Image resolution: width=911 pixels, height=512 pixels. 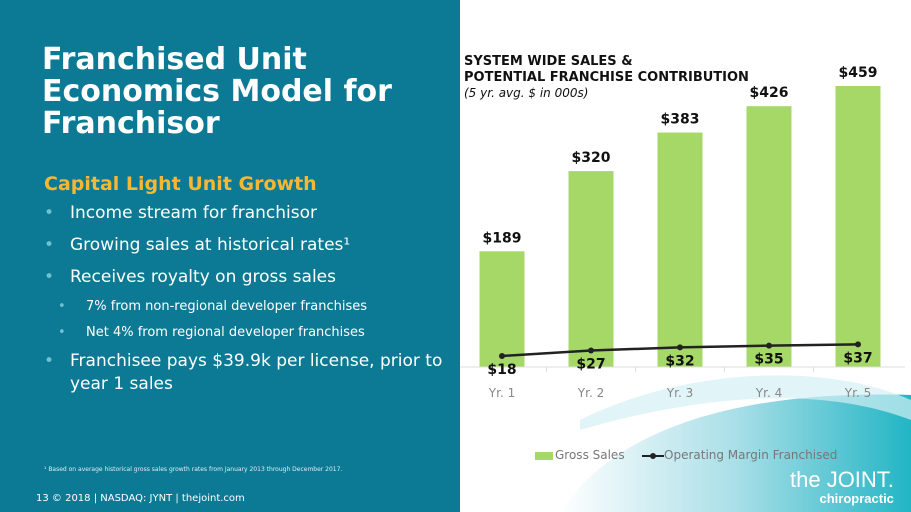 What do you see at coordinates (857, 393) in the screenshot?
I see `x-tick-label: Yr. 5` at bounding box center [857, 393].